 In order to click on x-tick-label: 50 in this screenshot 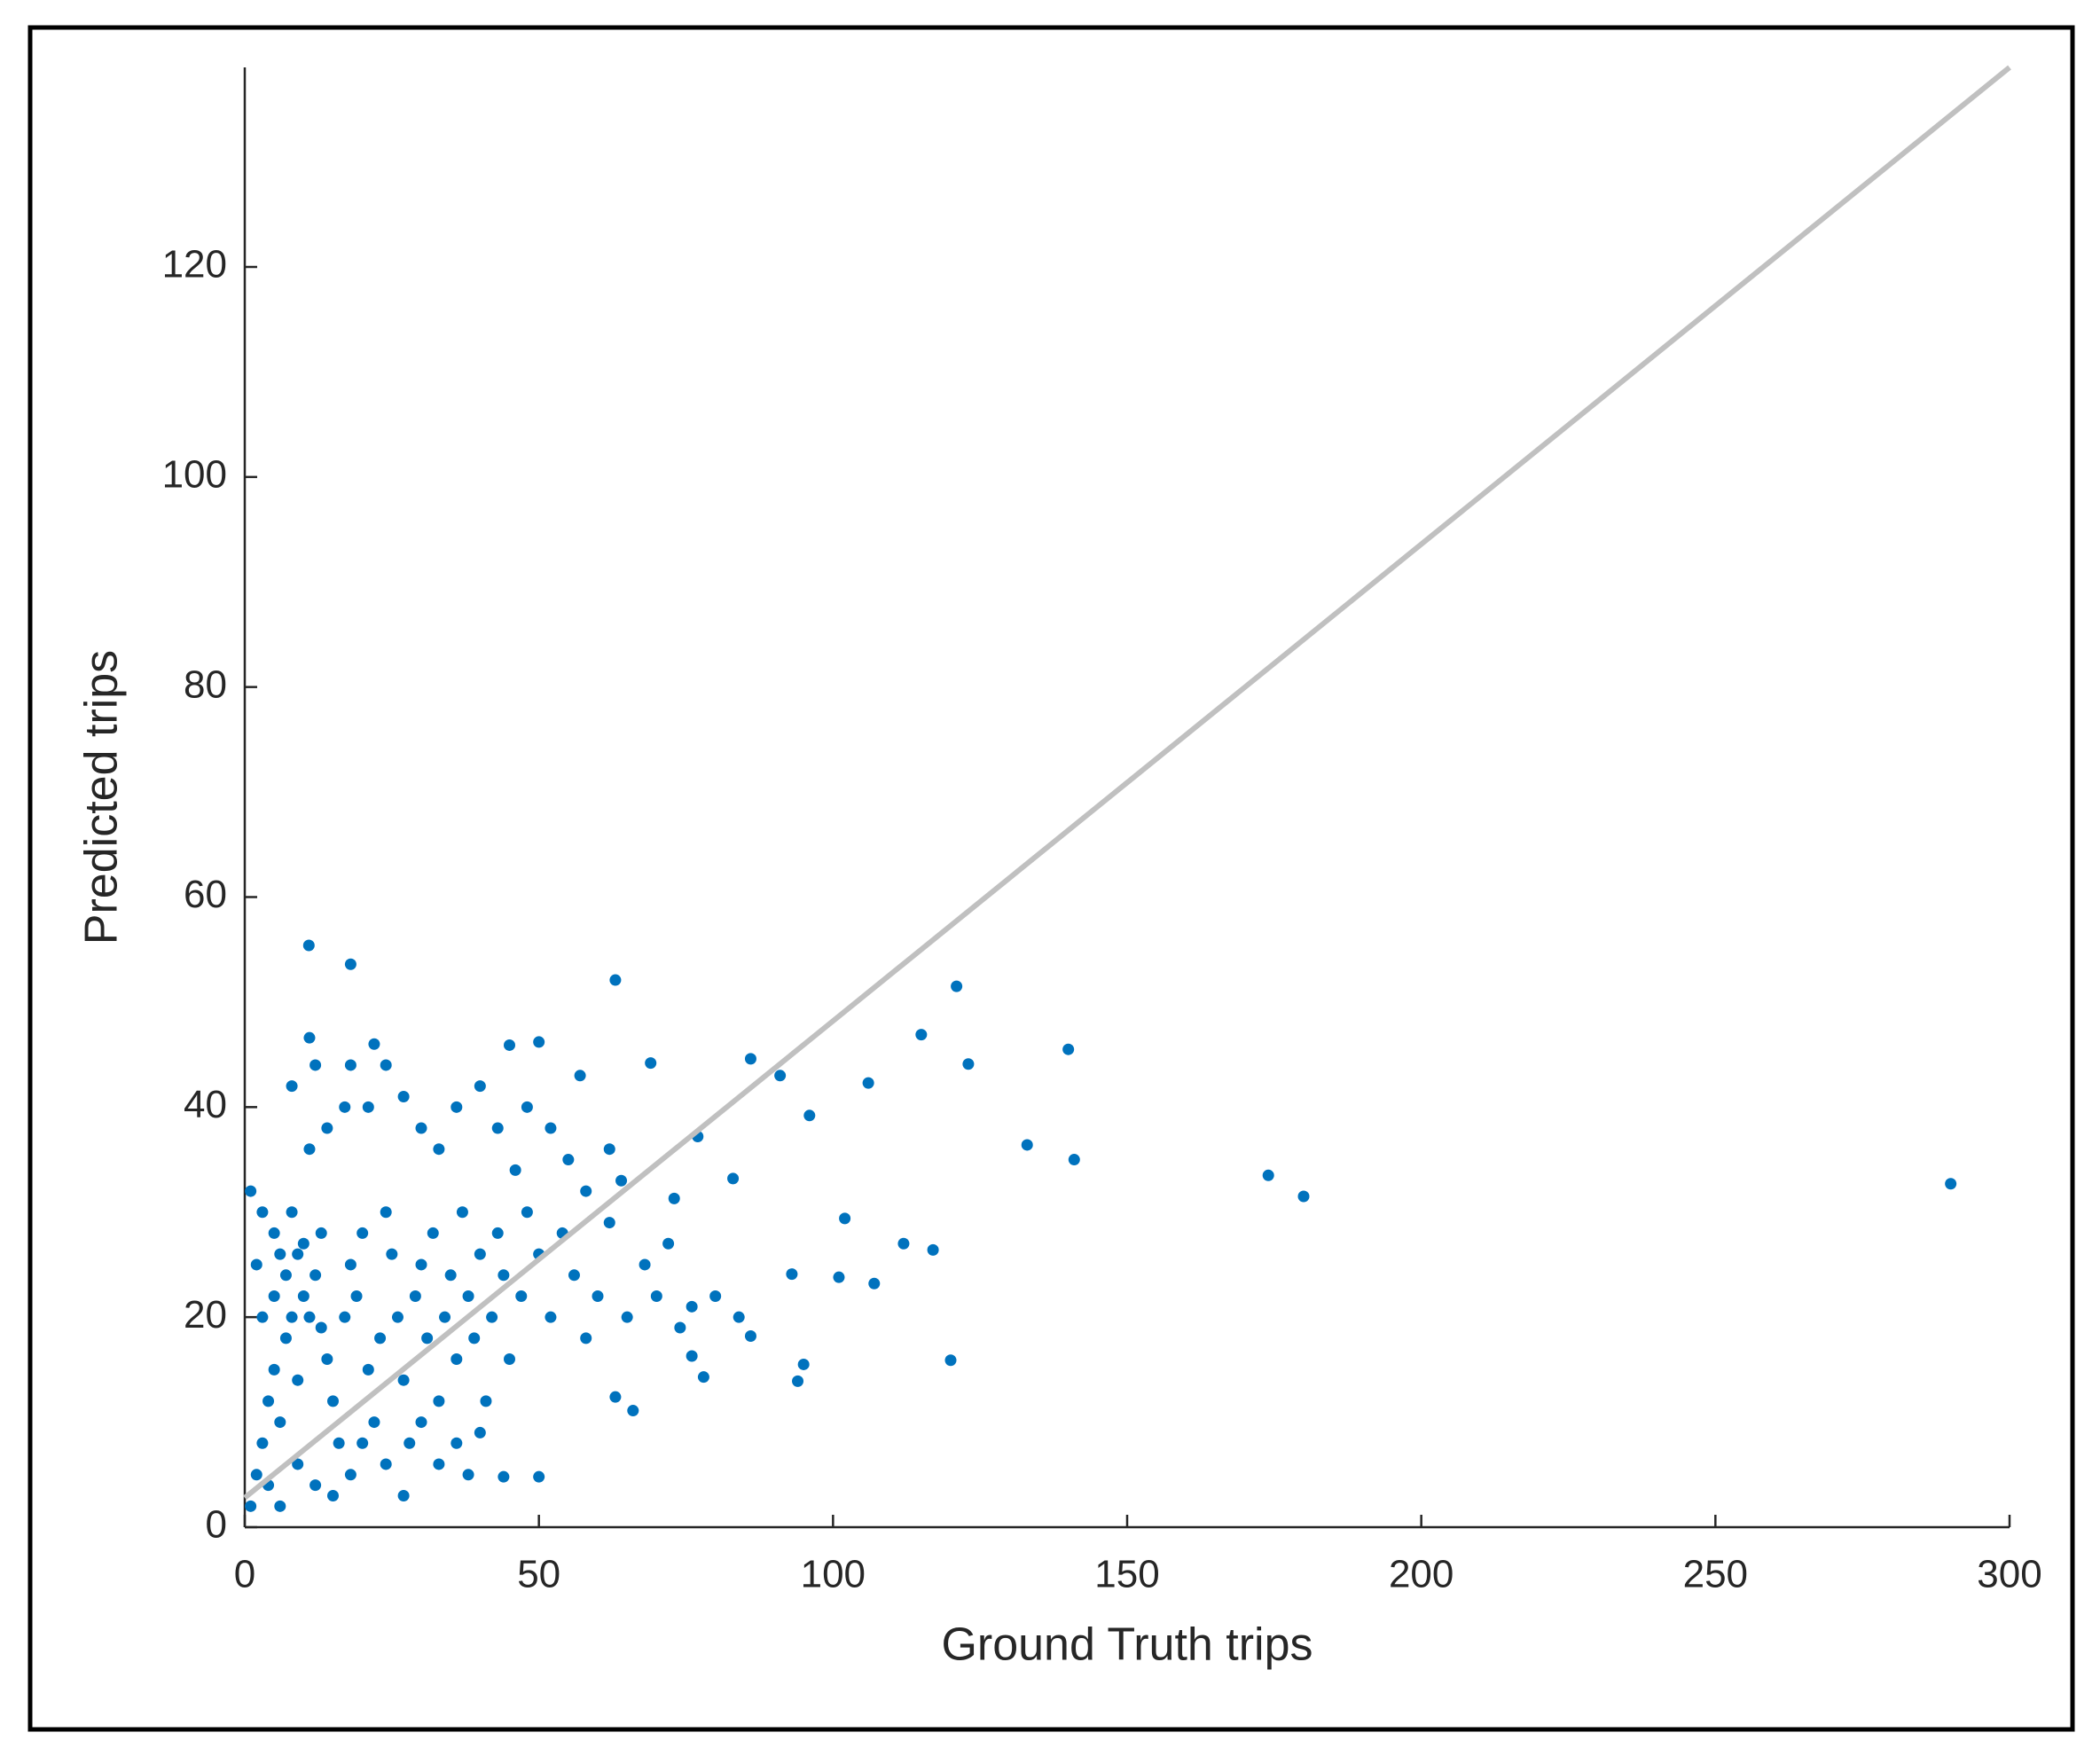, I will do `click(538, 1575)`.